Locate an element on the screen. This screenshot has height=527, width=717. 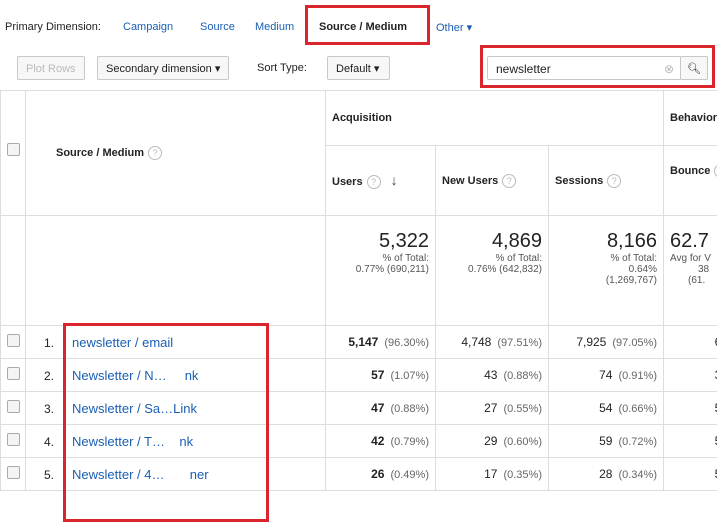
total-detail: 38 is located at coordinates (704, 269).